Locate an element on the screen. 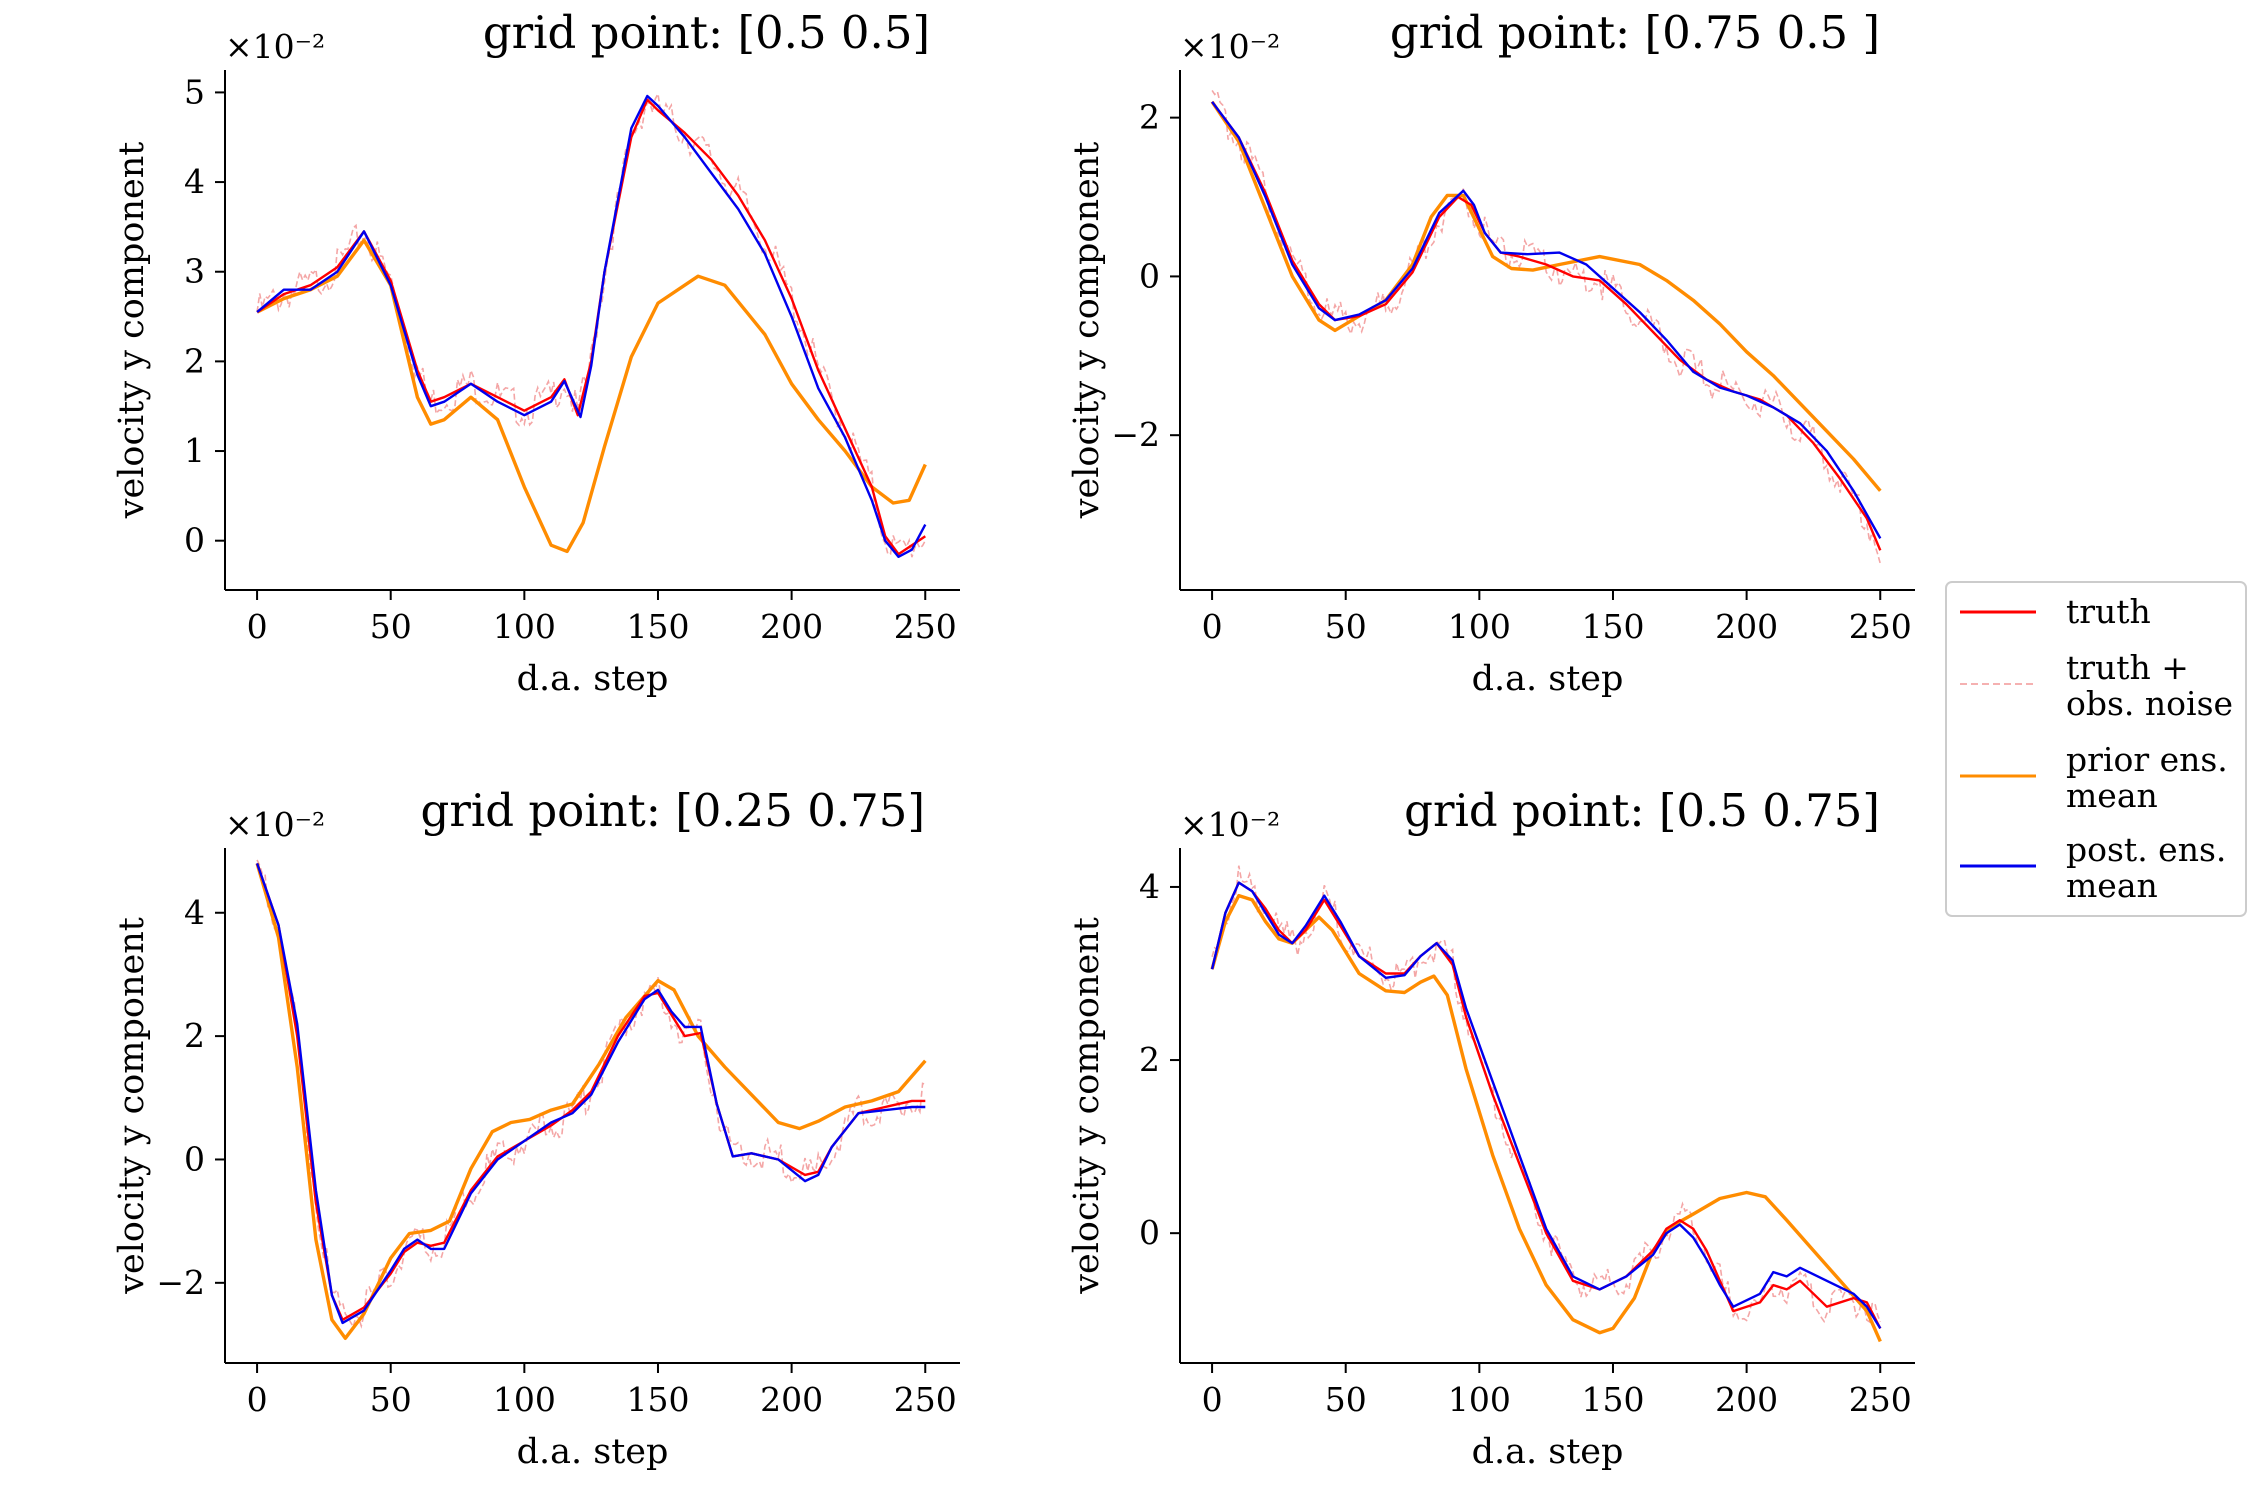 The image size is (2250, 1500). subplot-title: grid point: [0.5 0.75] is located at coordinates (1642, 810).